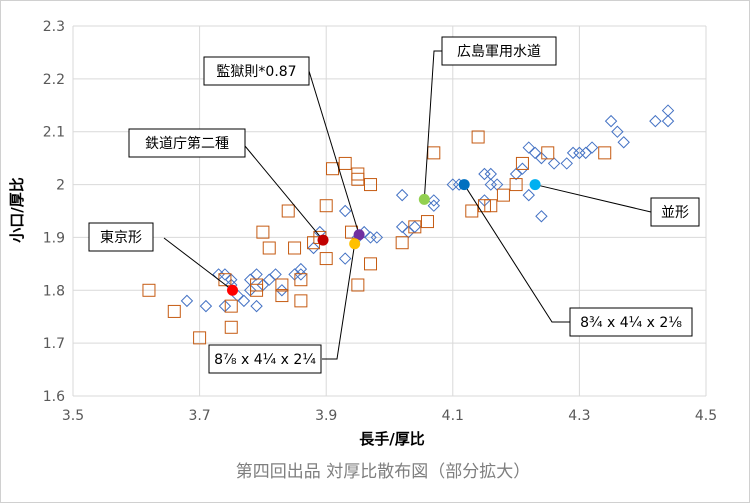  I want to click on y-tick-label: 2.1, so click(54, 133).